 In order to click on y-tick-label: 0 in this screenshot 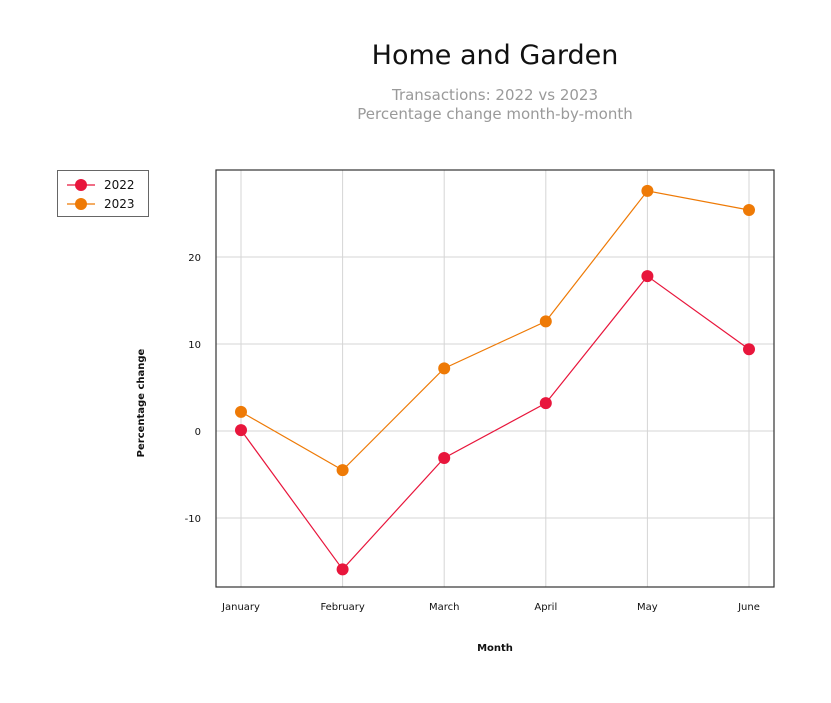, I will do `click(198, 432)`.